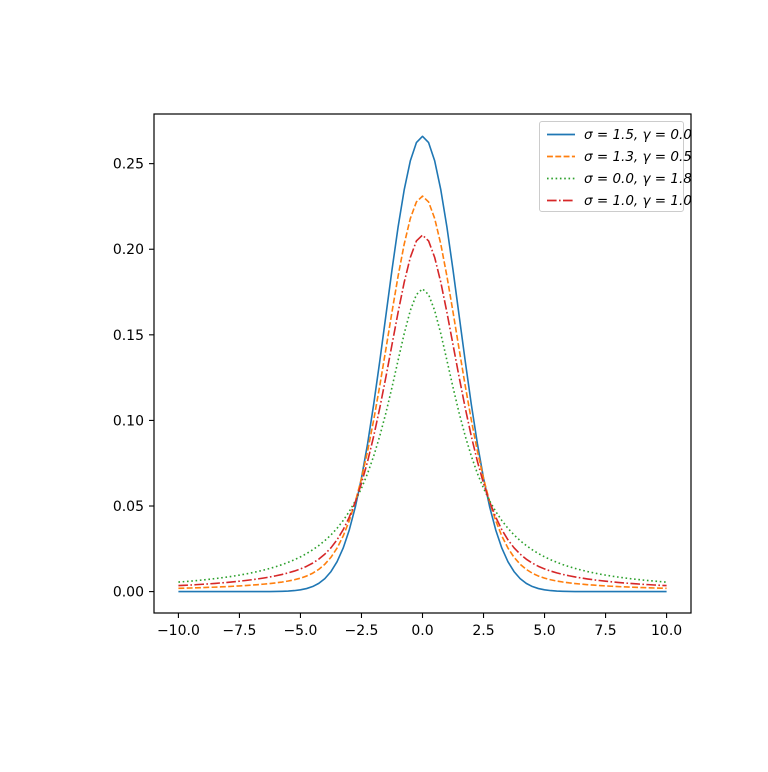 The image size is (768, 772). I want to click on x-tick-label: 0.0, so click(422, 631).